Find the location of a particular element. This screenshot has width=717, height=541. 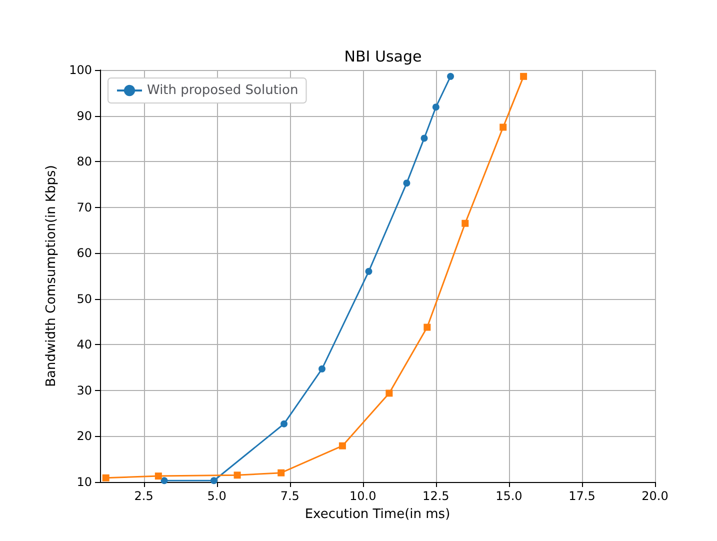

x-tick-label: 5.0 is located at coordinates (216, 496).